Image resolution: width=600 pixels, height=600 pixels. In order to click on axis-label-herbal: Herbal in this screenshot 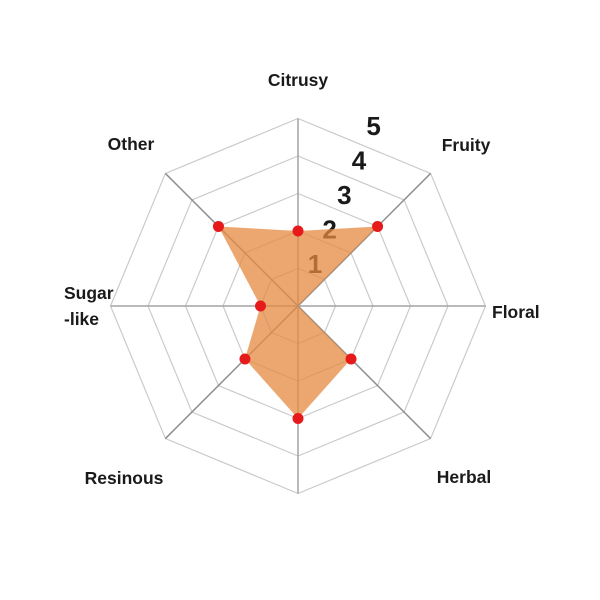, I will do `click(464, 477)`.